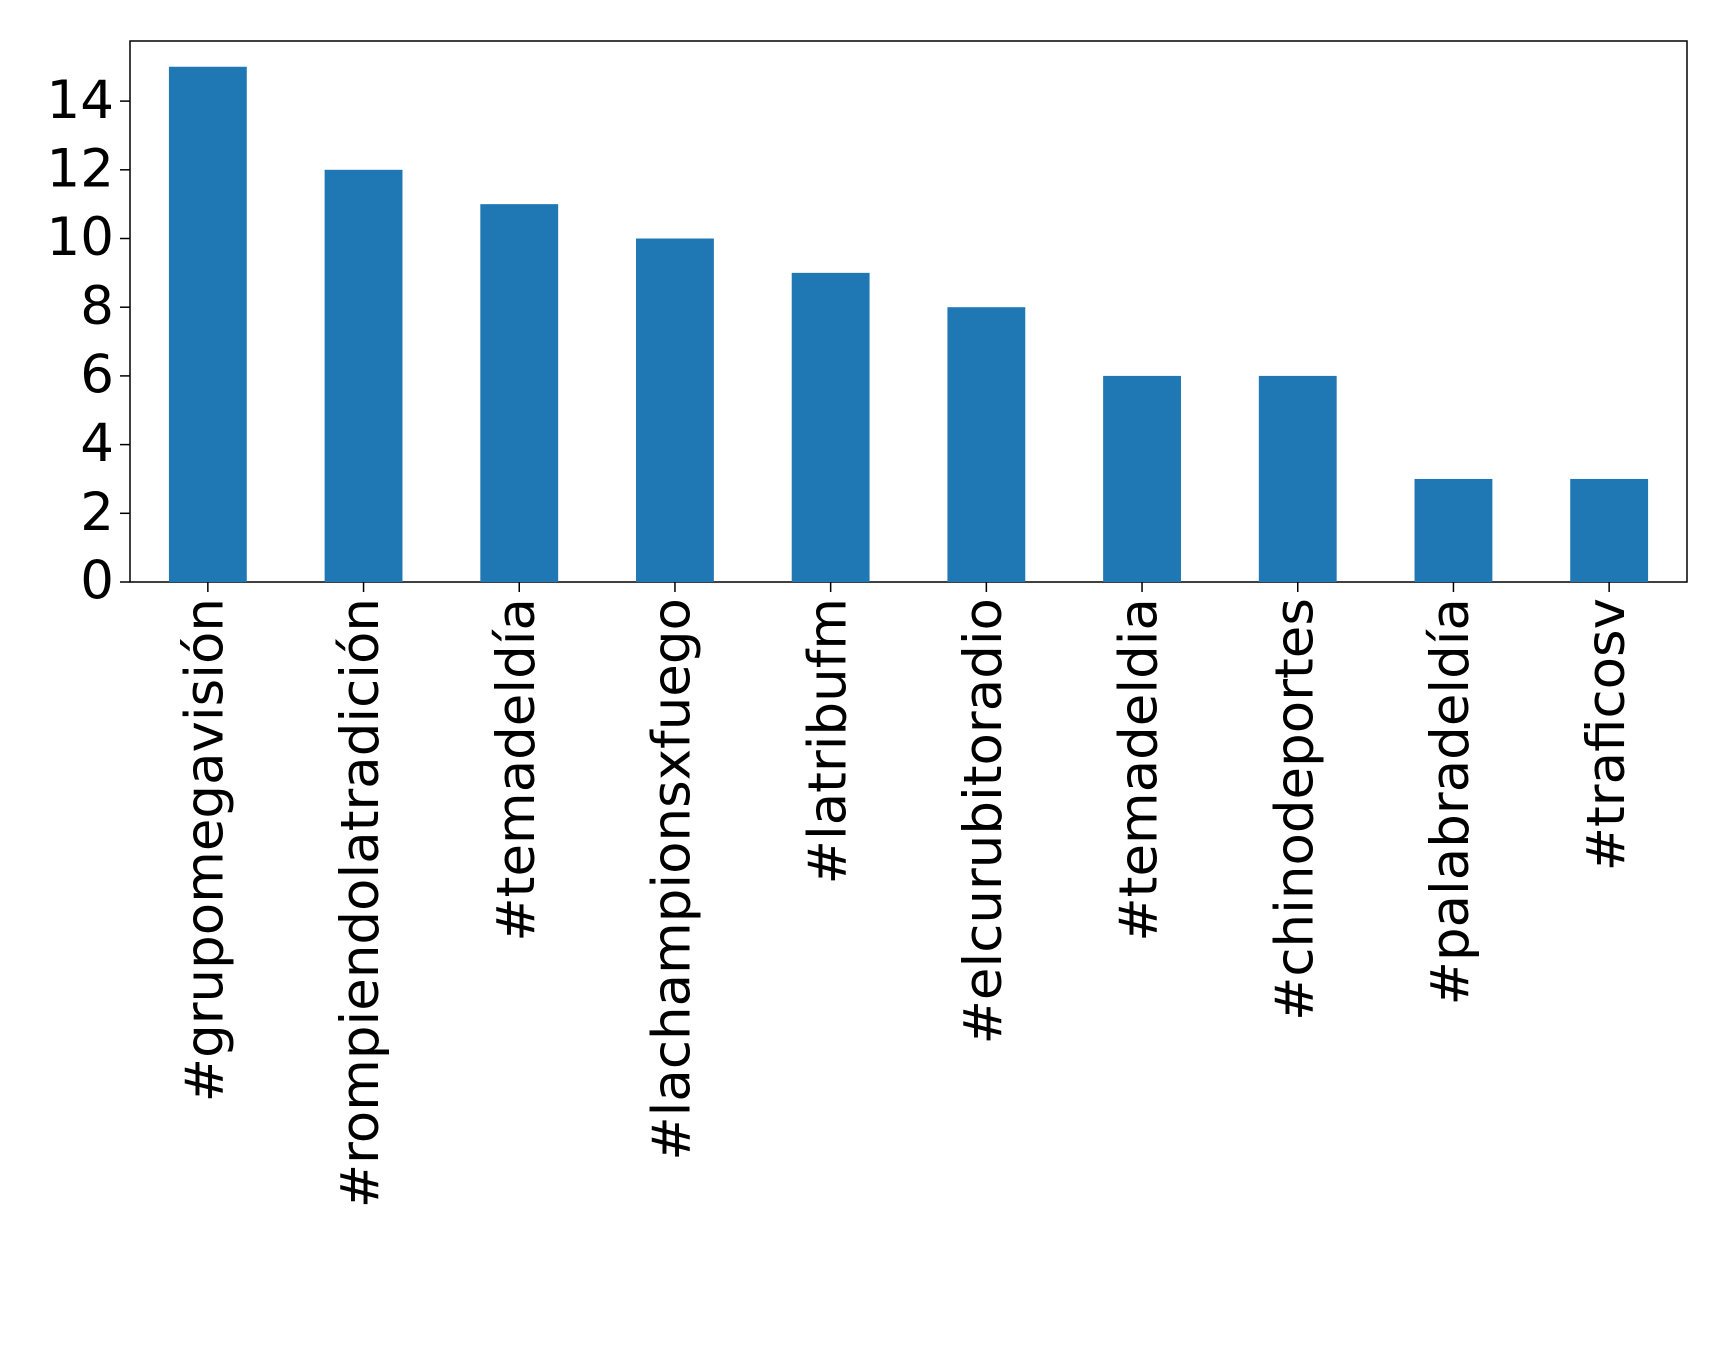 This screenshot has width=1719, height=1348. What do you see at coordinates (97, 443) in the screenshot?
I see `y-tick-label: 4` at bounding box center [97, 443].